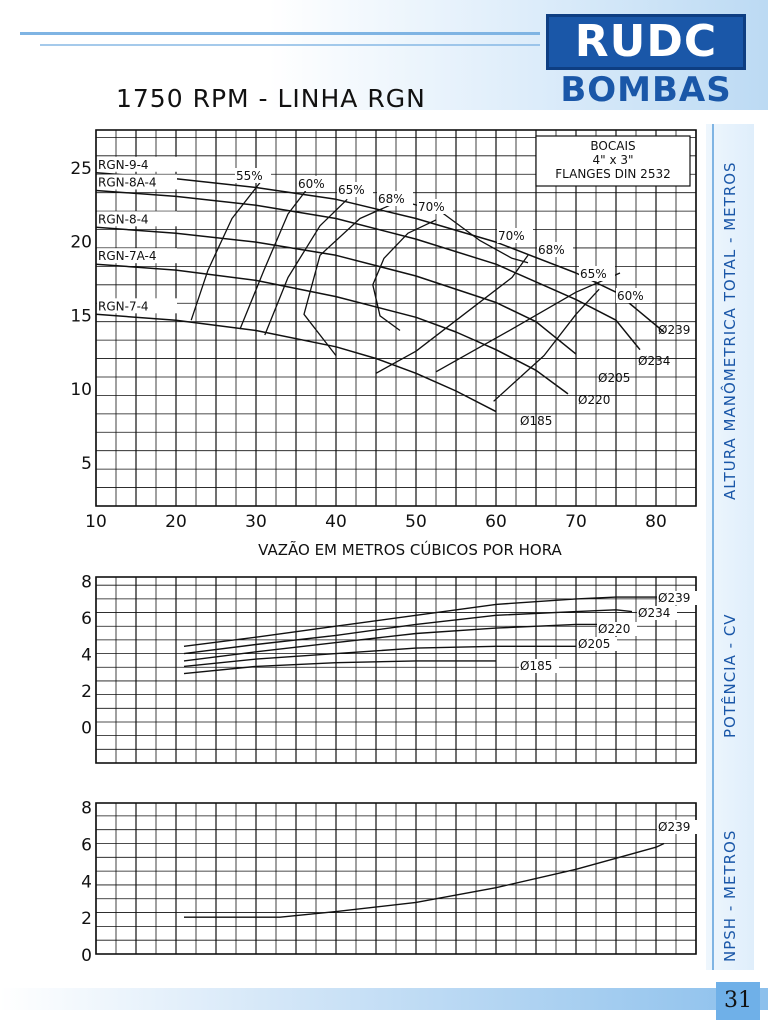  I want to click on x-tick-label: 50, so click(416, 522).